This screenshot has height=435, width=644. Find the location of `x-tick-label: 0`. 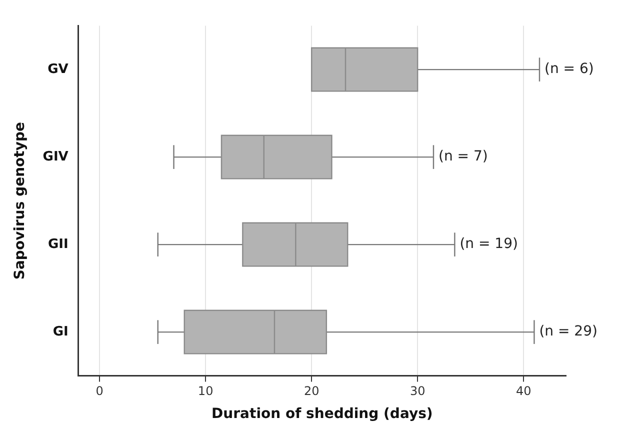

x-tick-label: 0 is located at coordinates (100, 391).